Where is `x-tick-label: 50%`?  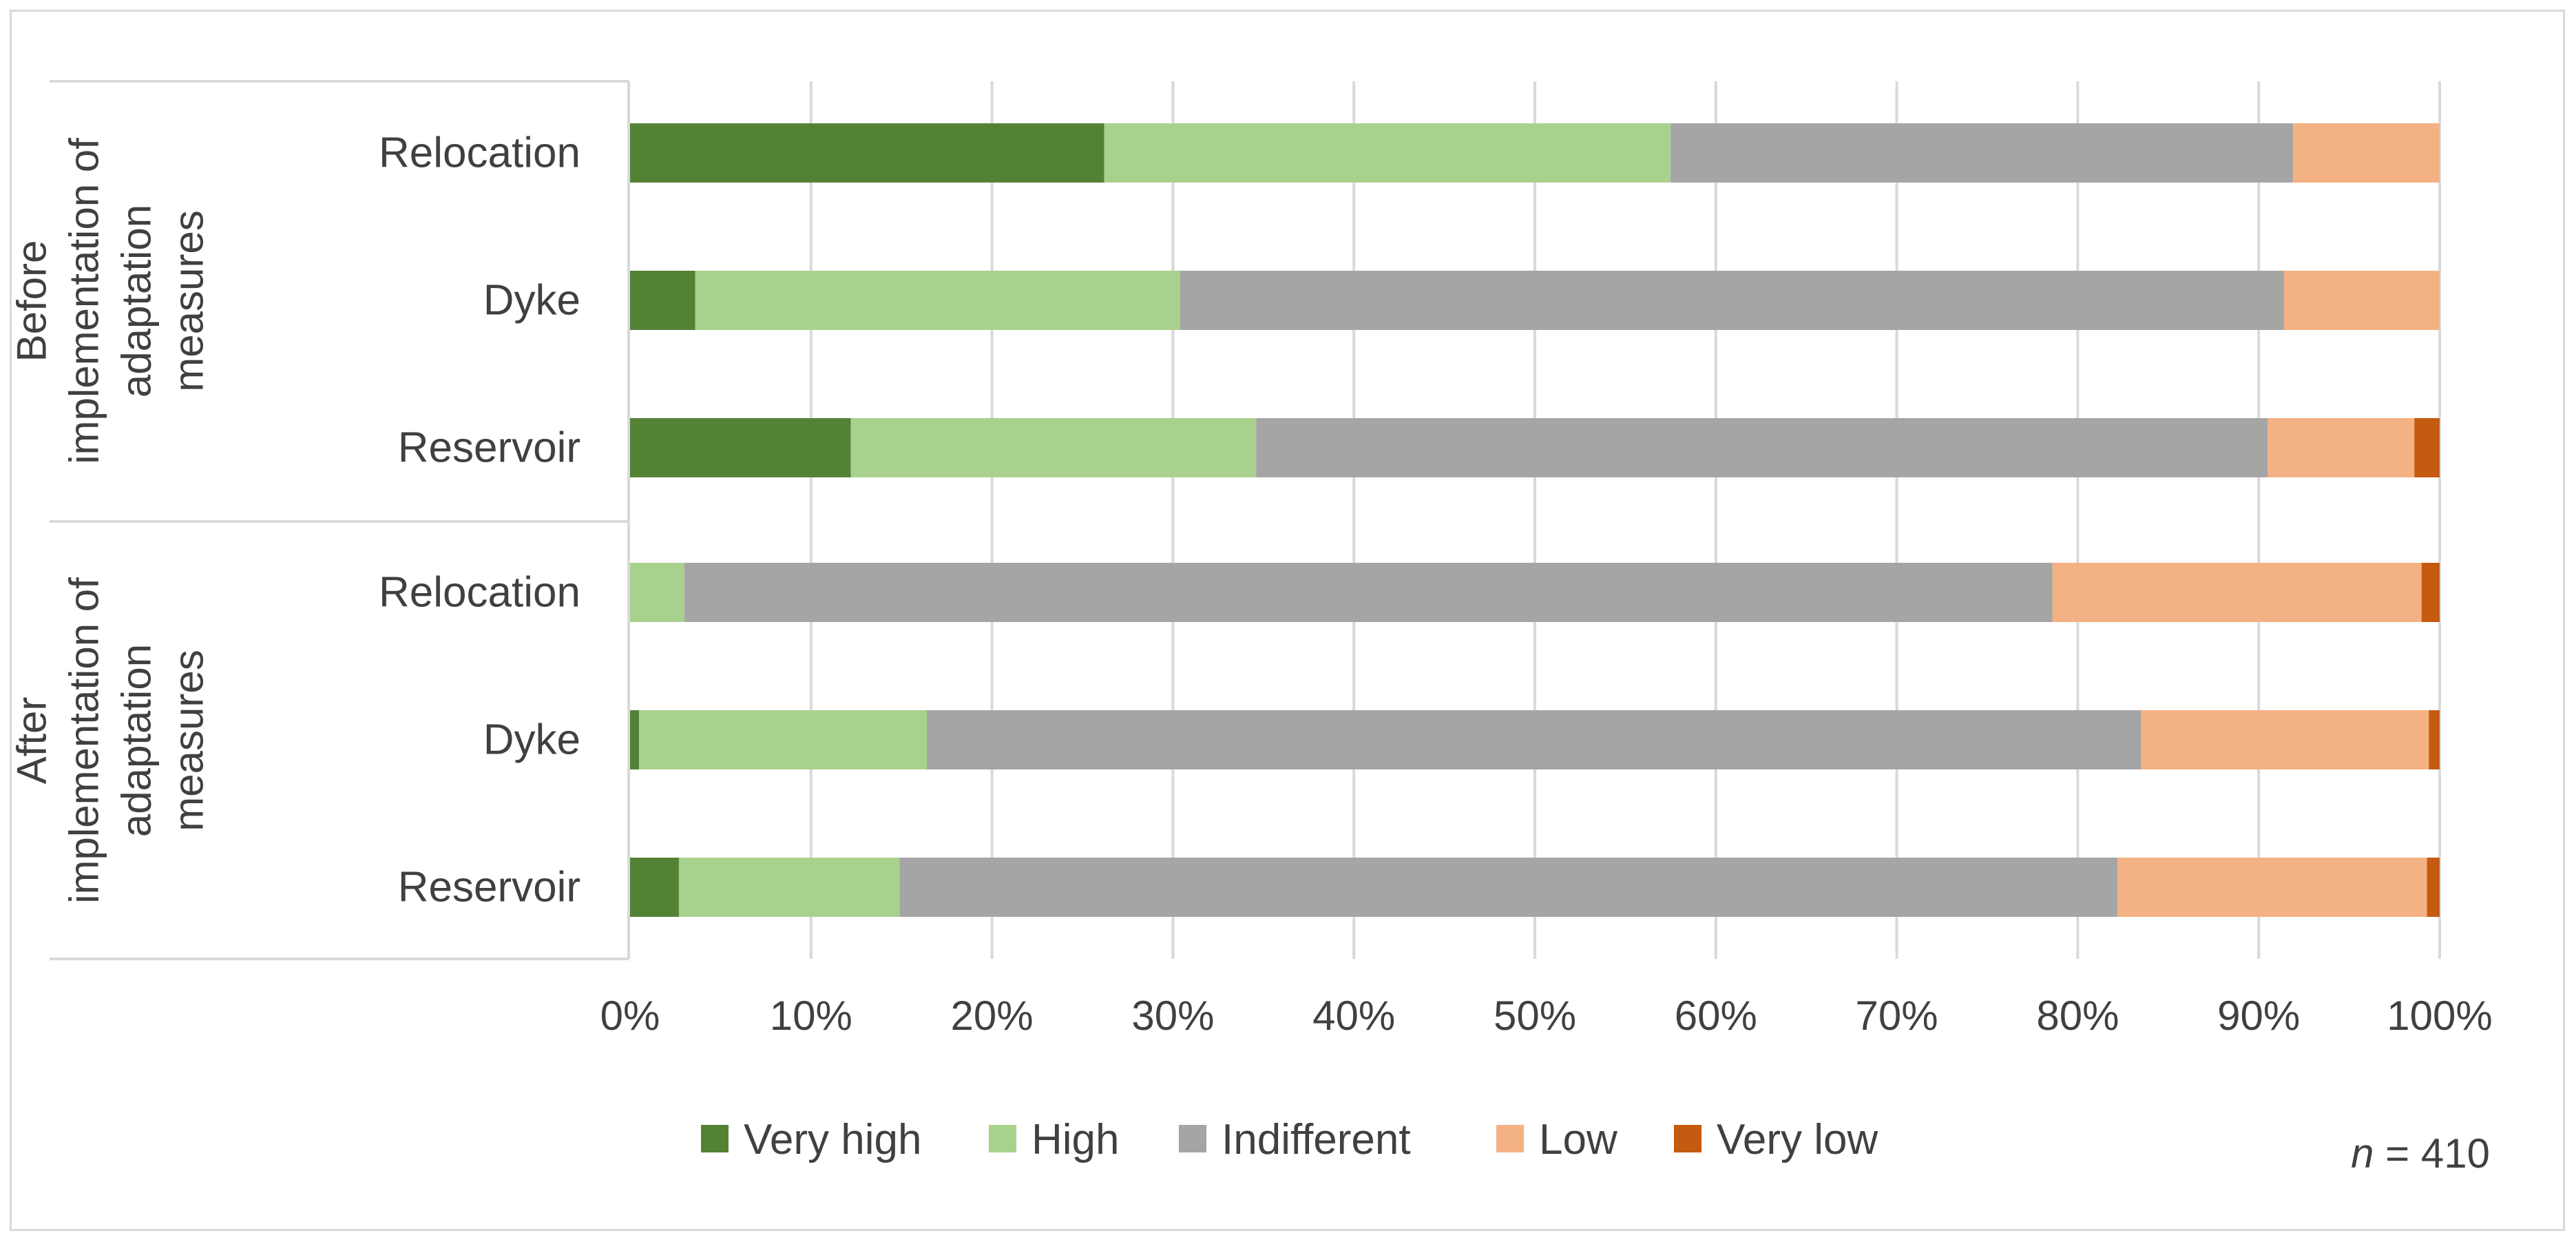 x-tick-label: 50% is located at coordinates (1535, 1016).